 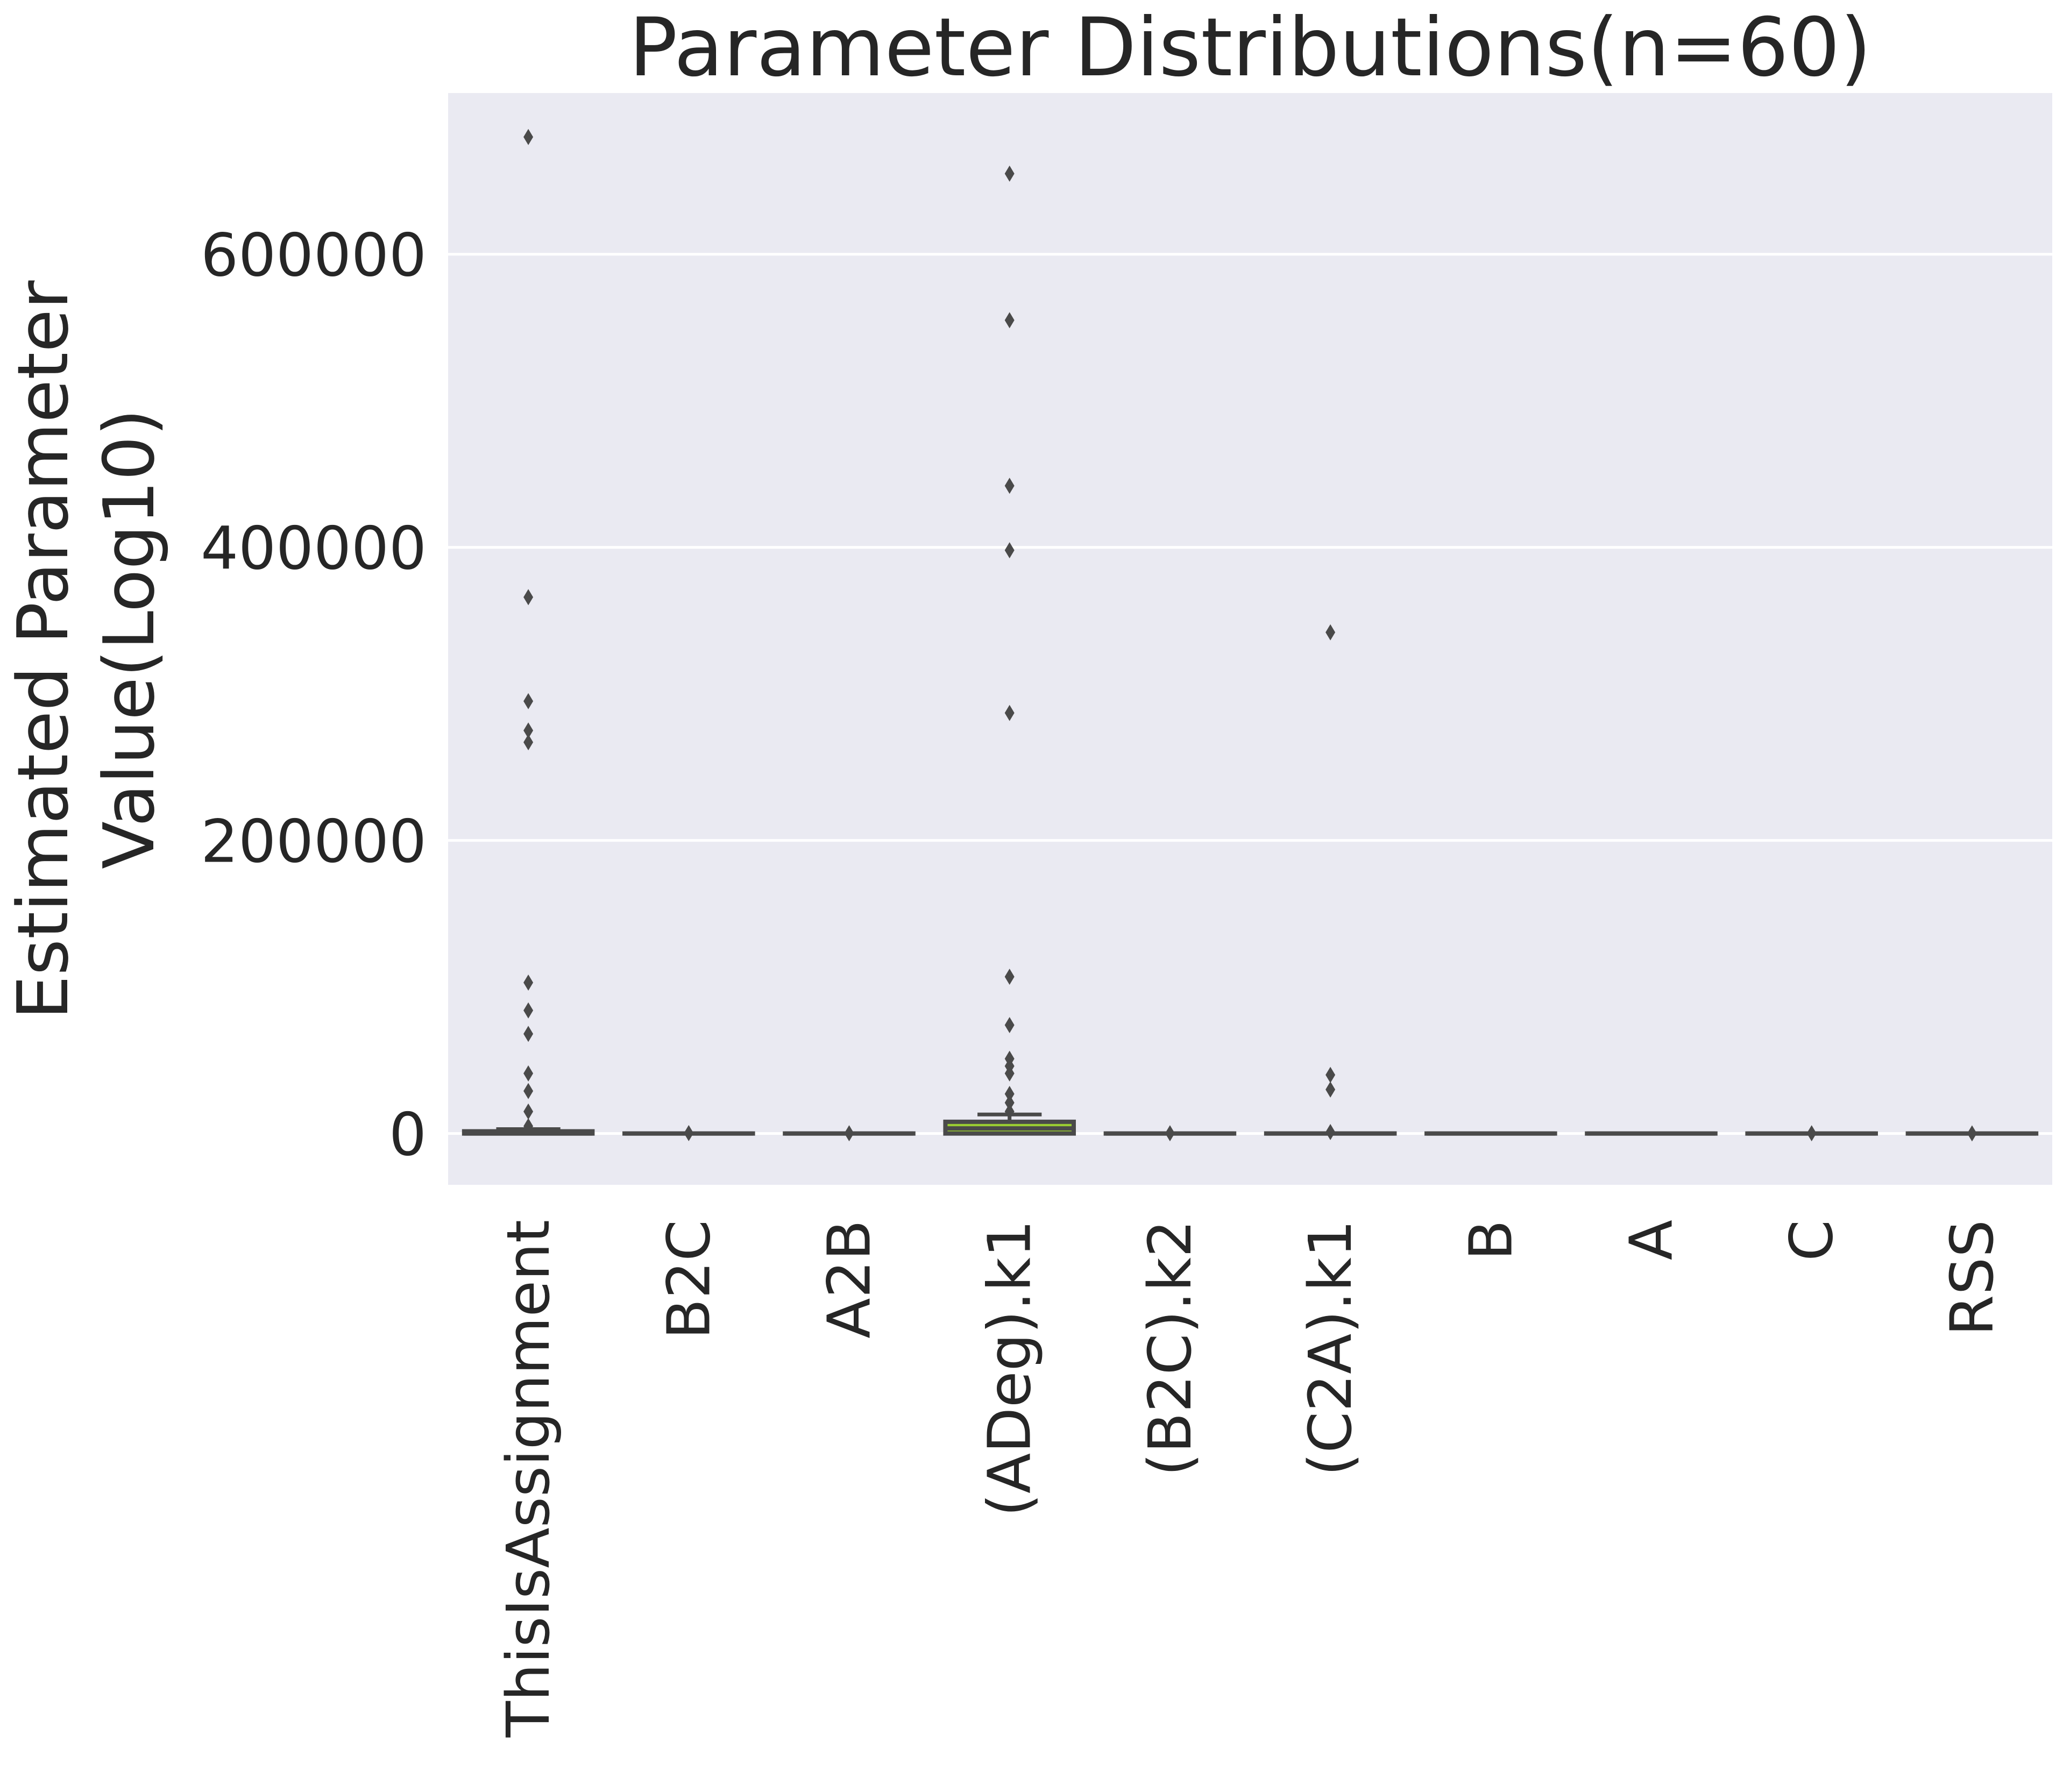 What do you see at coordinates (314, 255) in the screenshot?
I see `y-tick-label: 600000` at bounding box center [314, 255].